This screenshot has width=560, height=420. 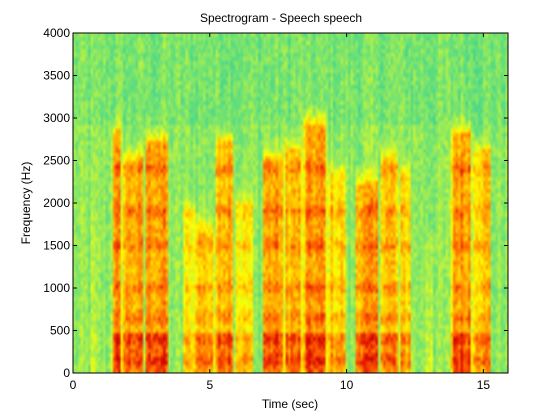 What do you see at coordinates (73, 385) in the screenshot?
I see `x-tick-label: 0` at bounding box center [73, 385].